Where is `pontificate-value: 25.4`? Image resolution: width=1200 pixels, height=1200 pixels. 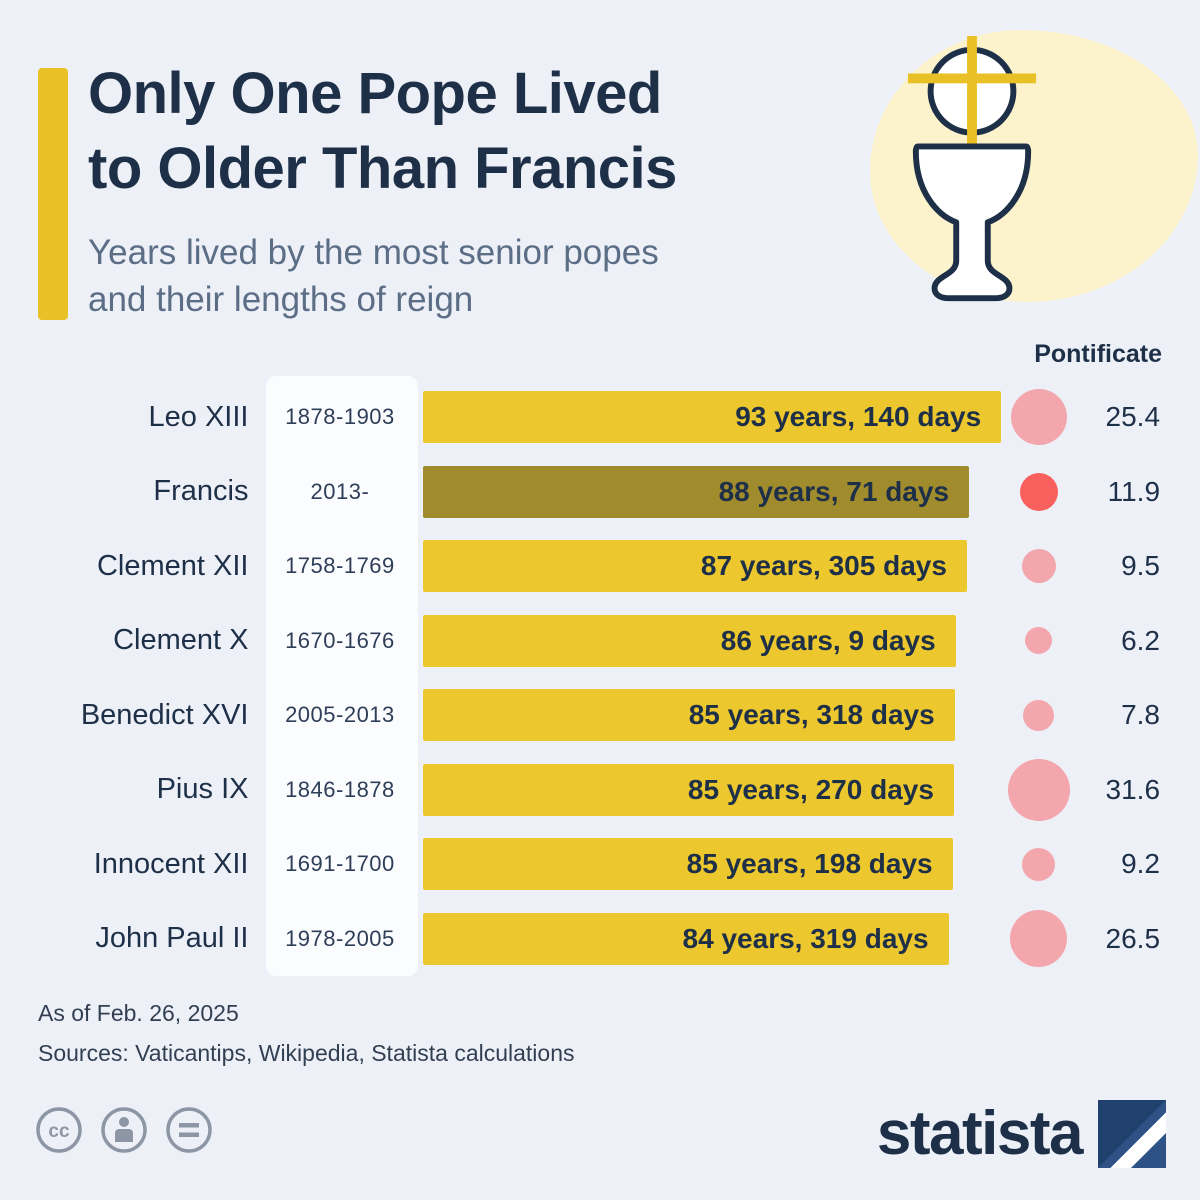
pontificate-value: 25.4 is located at coordinates (1133, 417).